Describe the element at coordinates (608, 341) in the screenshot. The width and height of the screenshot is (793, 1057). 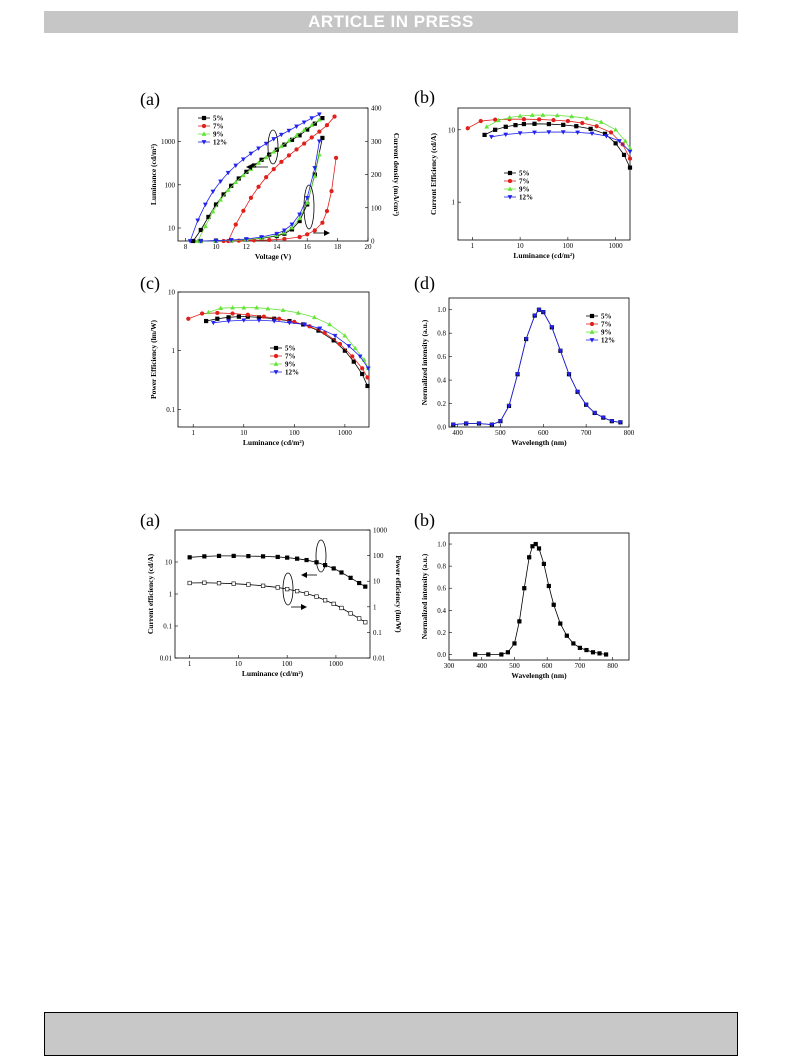
I see `legend-label: 12%` at that location.